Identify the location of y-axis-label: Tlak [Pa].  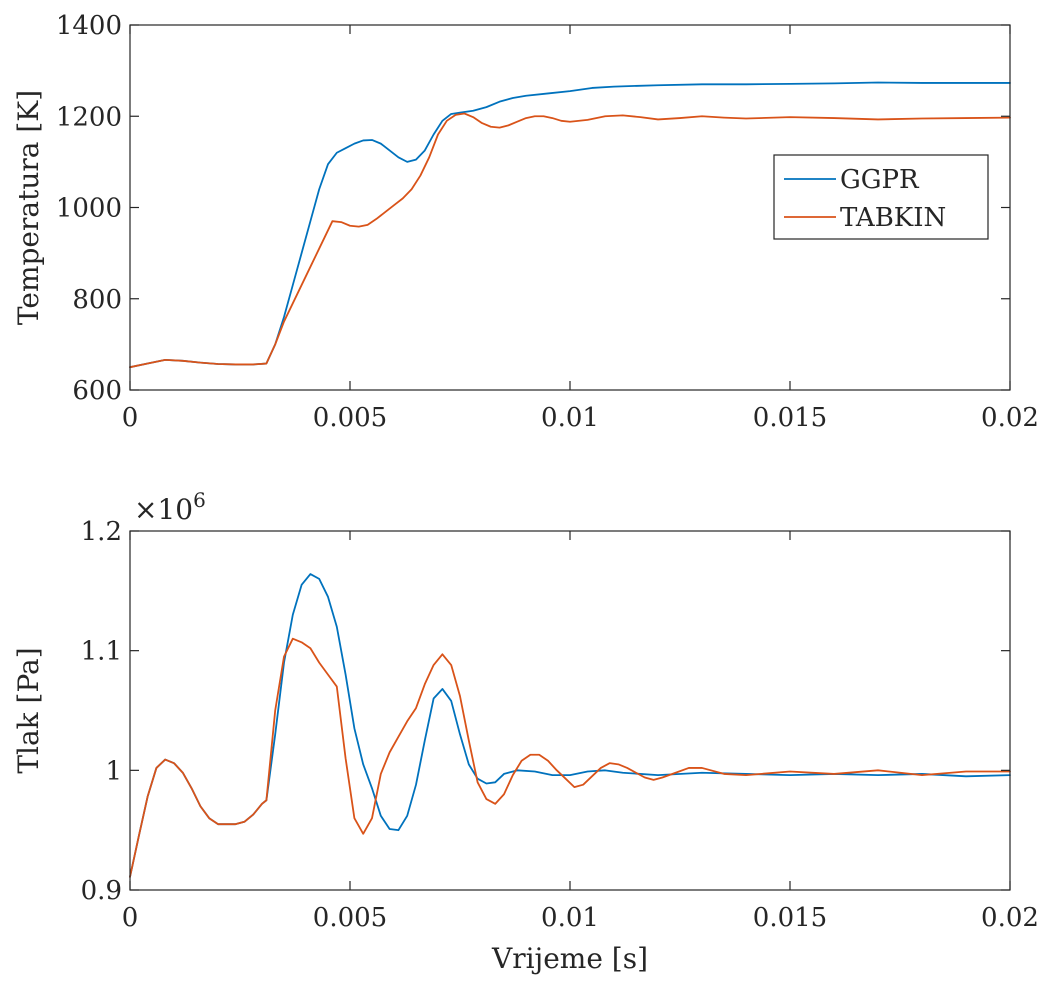
(28, 710).